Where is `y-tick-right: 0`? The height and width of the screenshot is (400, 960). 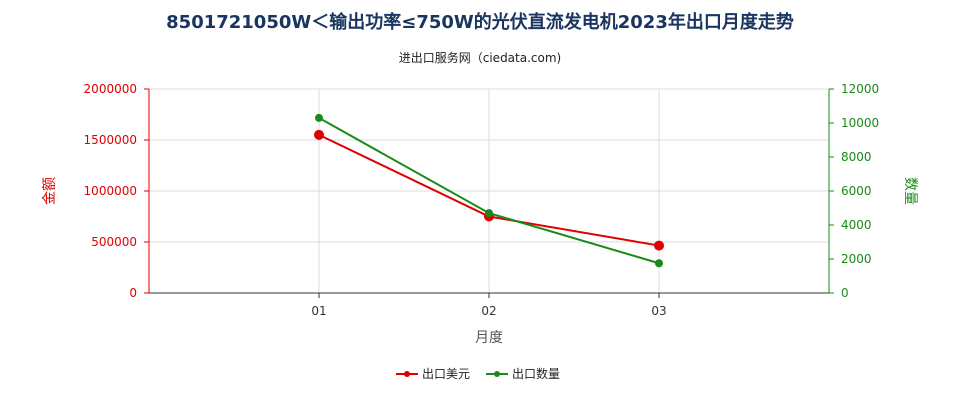
y-tick-right: 0 is located at coordinates (845, 293).